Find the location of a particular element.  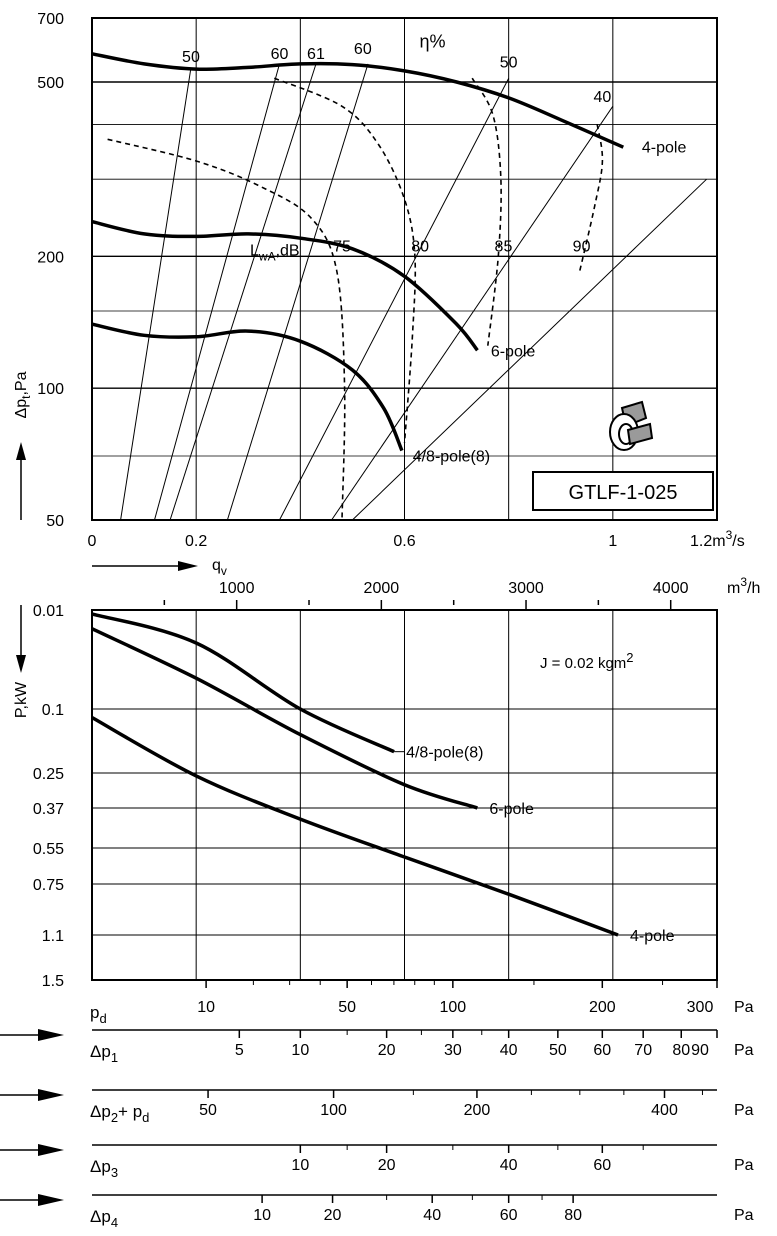

y-tick-label: 500 is located at coordinates (50, 83).